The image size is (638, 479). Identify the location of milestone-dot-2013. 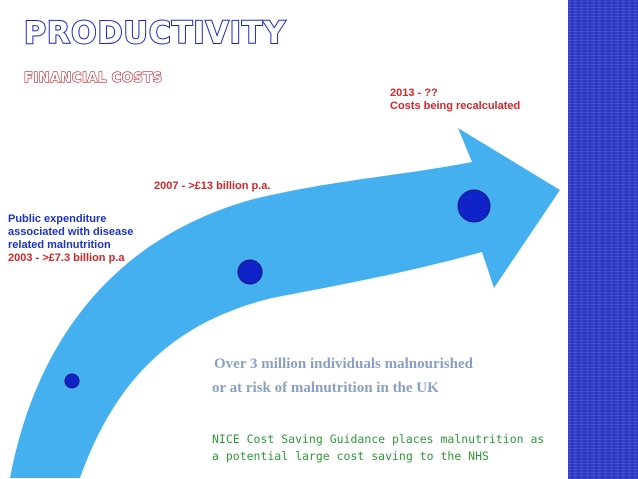
(474, 206).